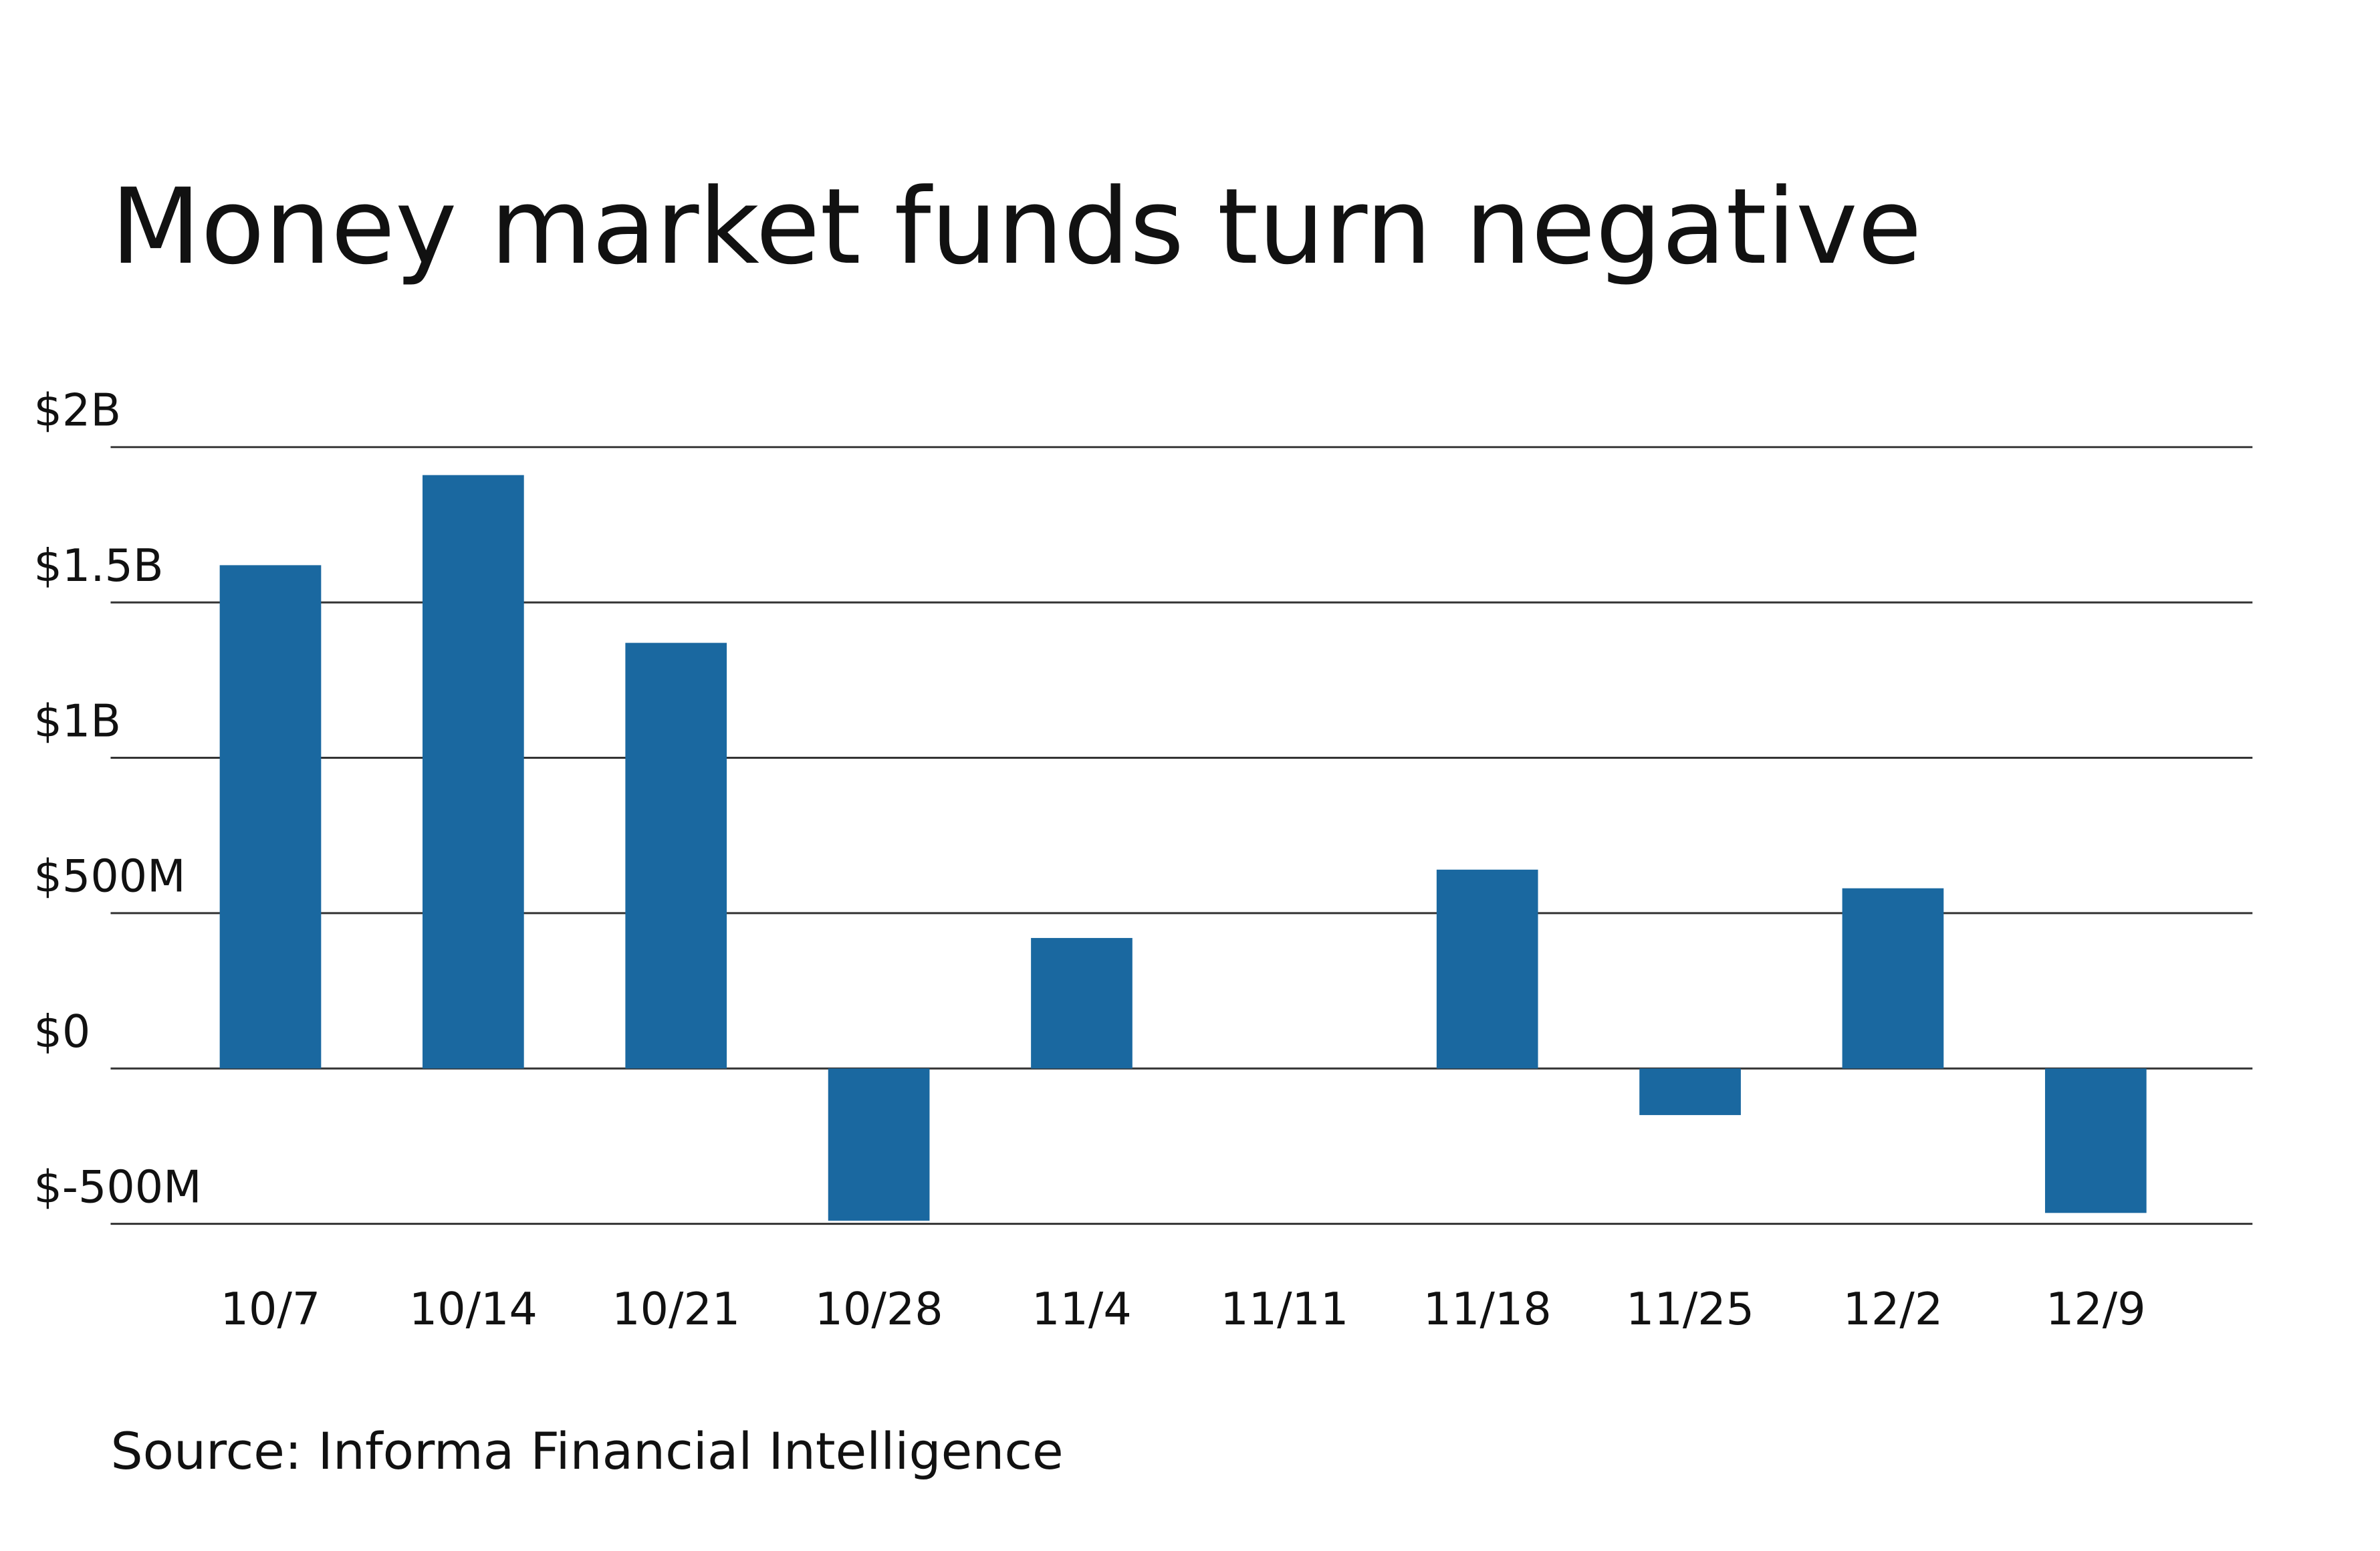 The width and height of the screenshot is (2380, 1551). What do you see at coordinates (110, 876) in the screenshot?
I see `y-tick-label: $500M` at bounding box center [110, 876].